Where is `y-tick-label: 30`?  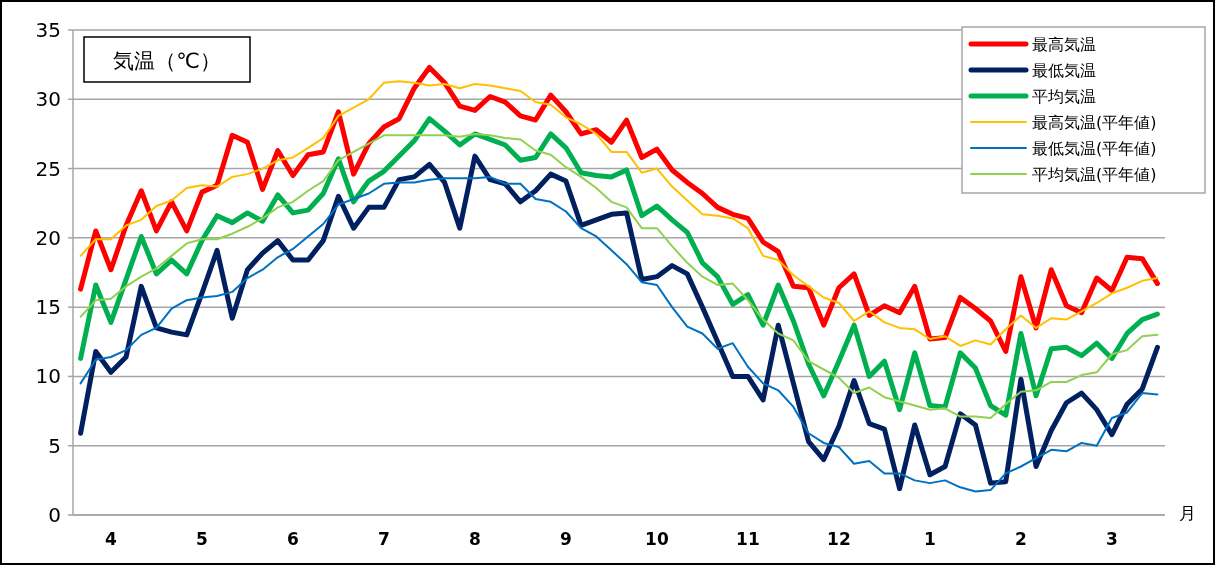 y-tick-label: 30 is located at coordinates (48, 99).